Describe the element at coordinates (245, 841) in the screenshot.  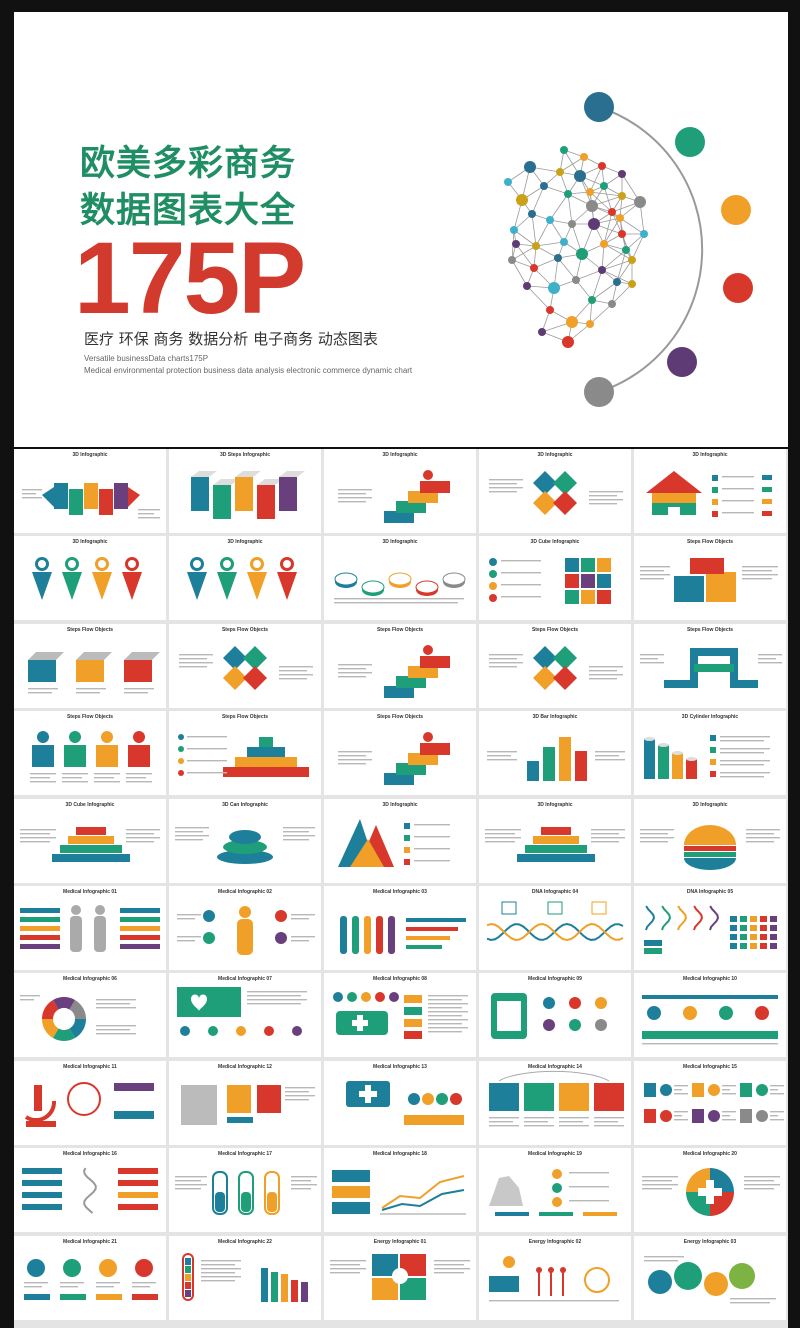
I see `slide-thumbnail: 3D Can Infographic` at that location.